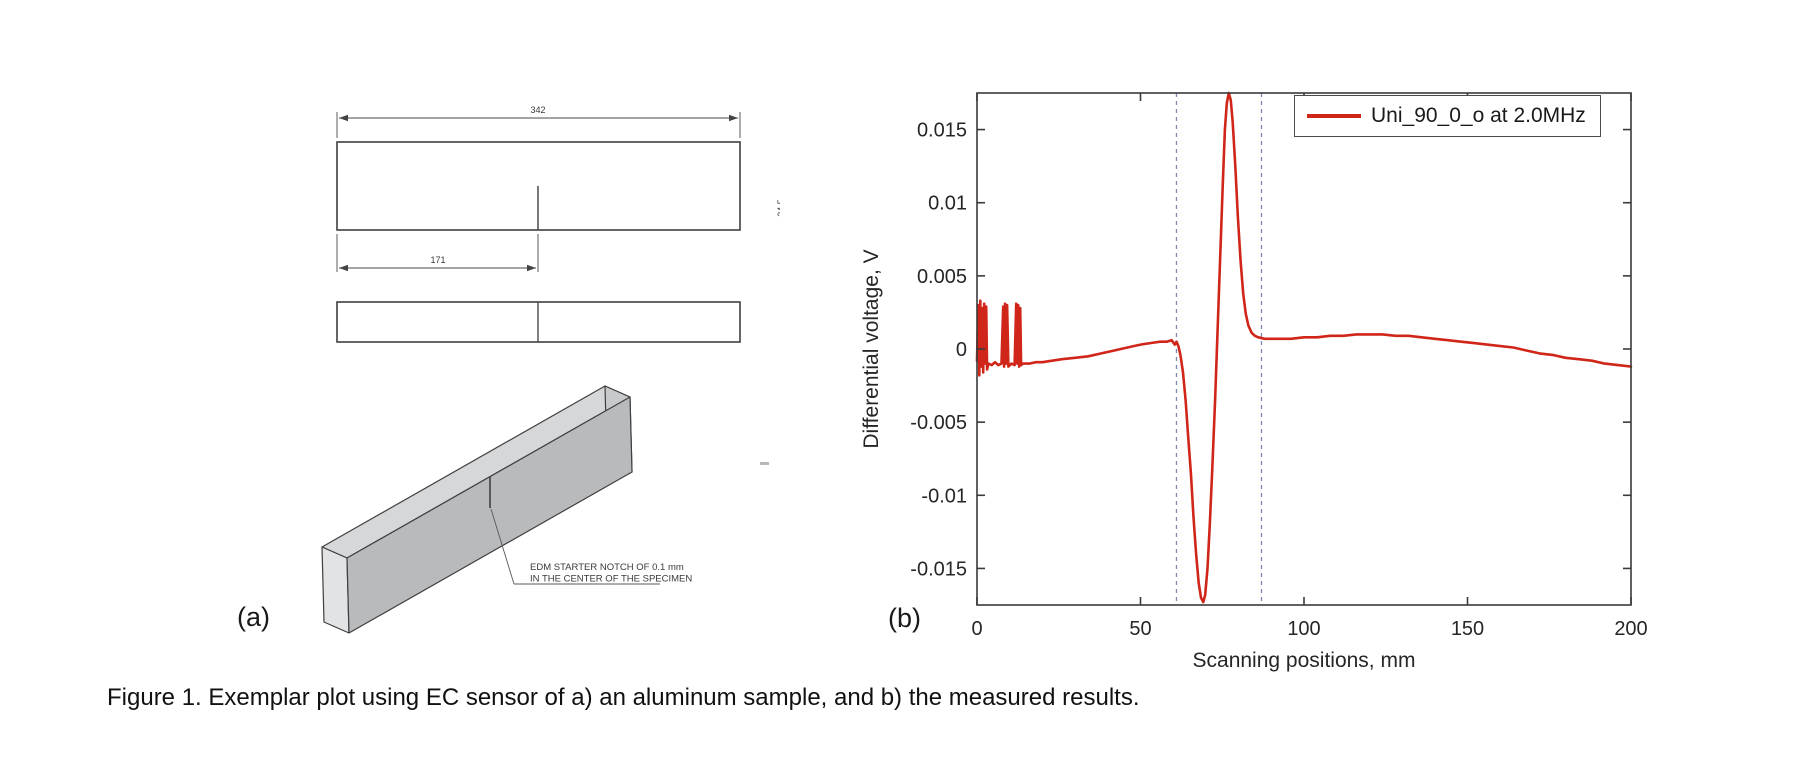 The width and height of the screenshot is (1814, 767). What do you see at coordinates (1467, 629) in the screenshot?
I see `x-tick-label: 150` at bounding box center [1467, 629].